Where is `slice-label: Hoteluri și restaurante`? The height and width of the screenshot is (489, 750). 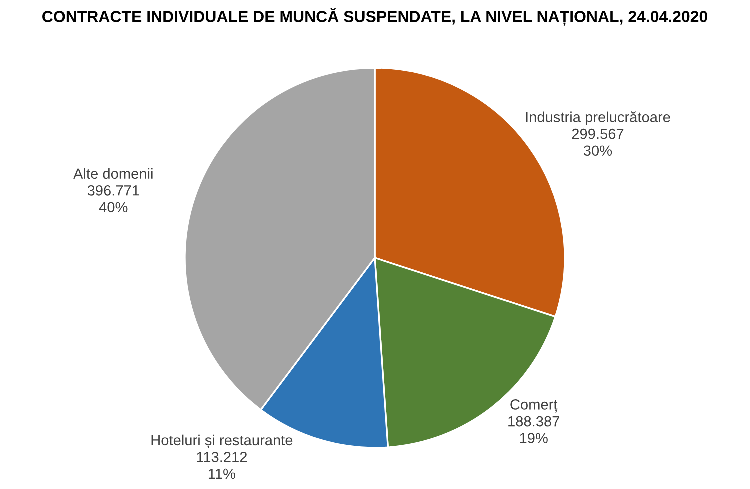 slice-label: Hoteluri și restaurante is located at coordinates (222, 441).